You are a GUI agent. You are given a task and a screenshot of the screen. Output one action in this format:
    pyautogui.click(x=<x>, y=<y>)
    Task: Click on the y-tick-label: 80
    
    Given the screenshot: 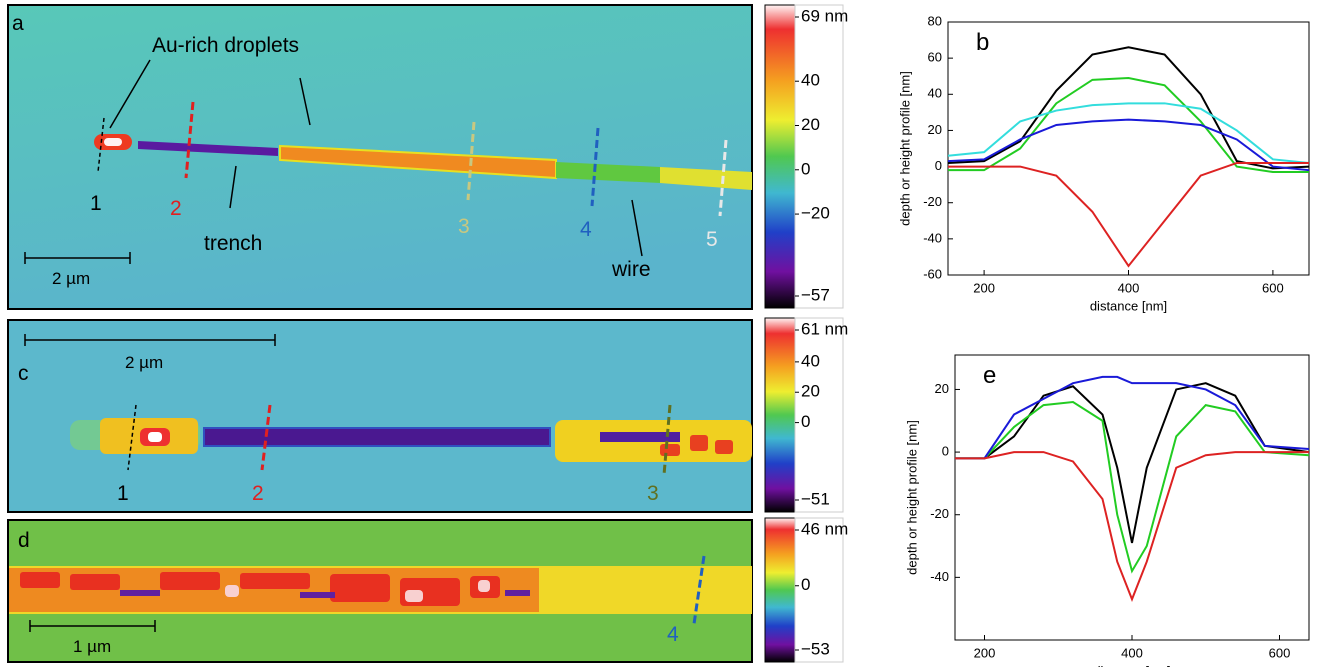 What is the action you would take?
    pyautogui.click(x=935, y=20)
    